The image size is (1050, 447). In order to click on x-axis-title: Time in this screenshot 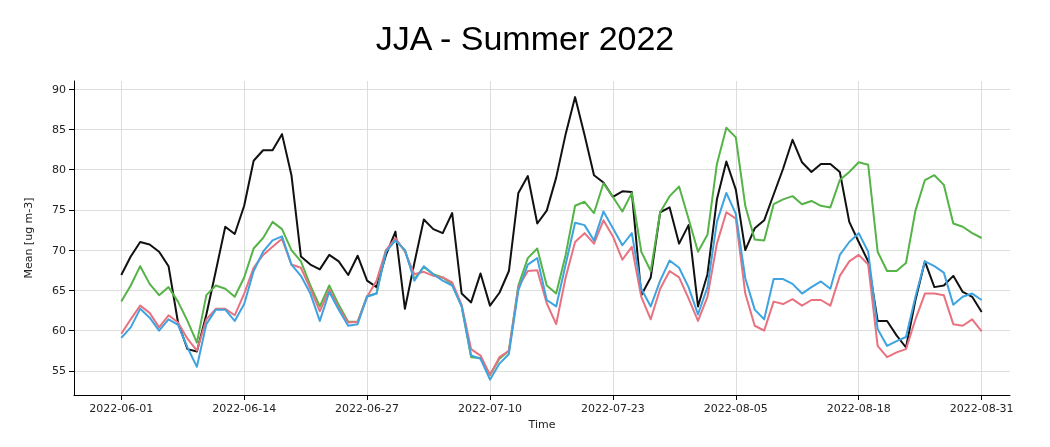, I will do `click(541, 424)`.